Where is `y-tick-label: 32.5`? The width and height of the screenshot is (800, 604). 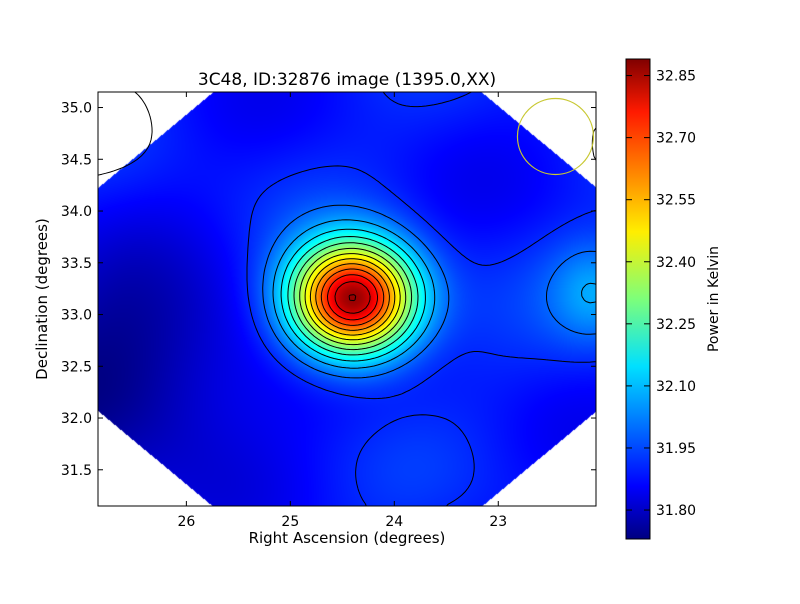 y-tick-label: 32.5 is located at coordinates (76, 367).